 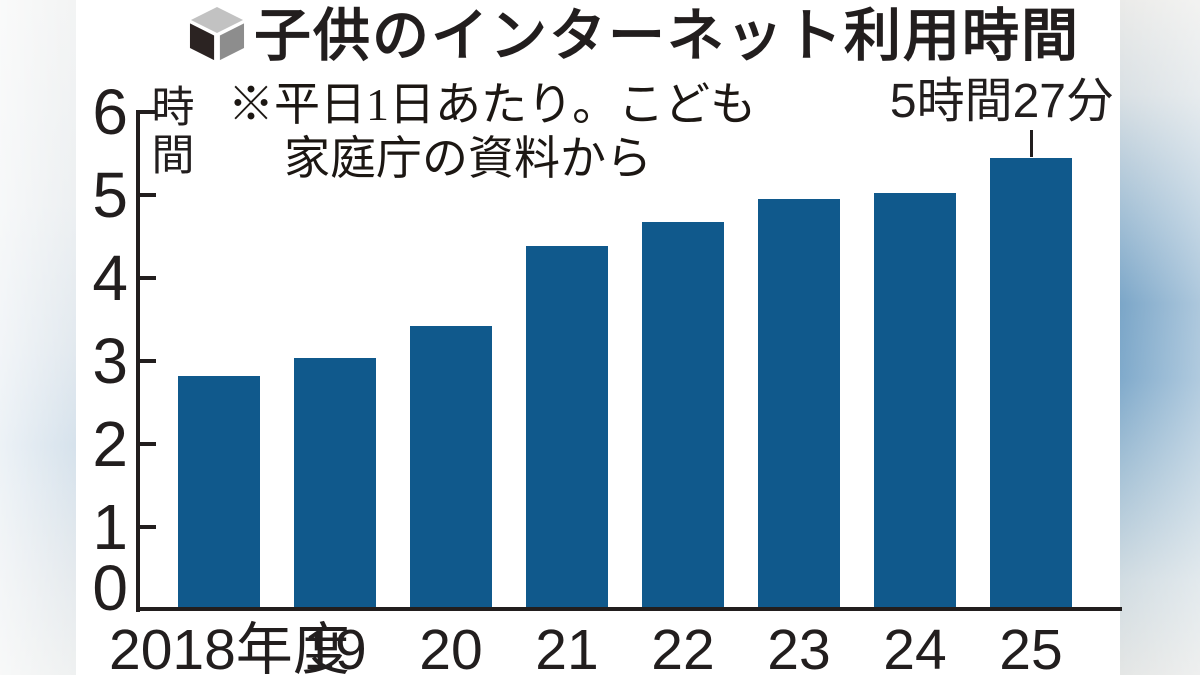 What do you see at coordinates (335, 646) in the screenshot?
I see `x-tick-label-19: 19` at bounding box center [335, 646].